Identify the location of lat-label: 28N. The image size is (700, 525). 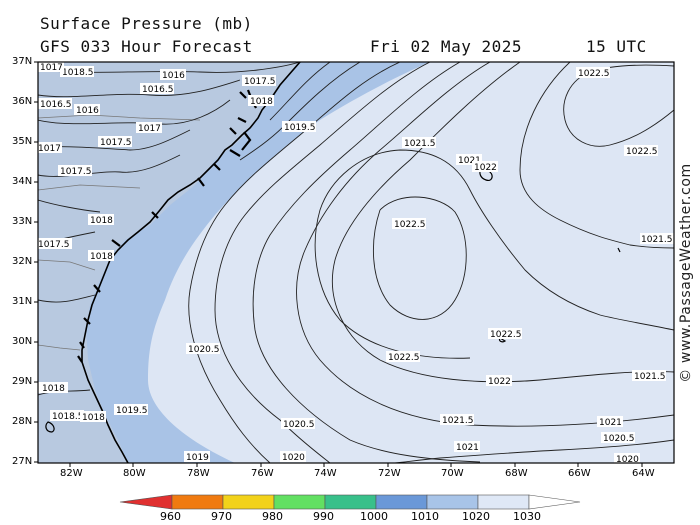
(22, 421).